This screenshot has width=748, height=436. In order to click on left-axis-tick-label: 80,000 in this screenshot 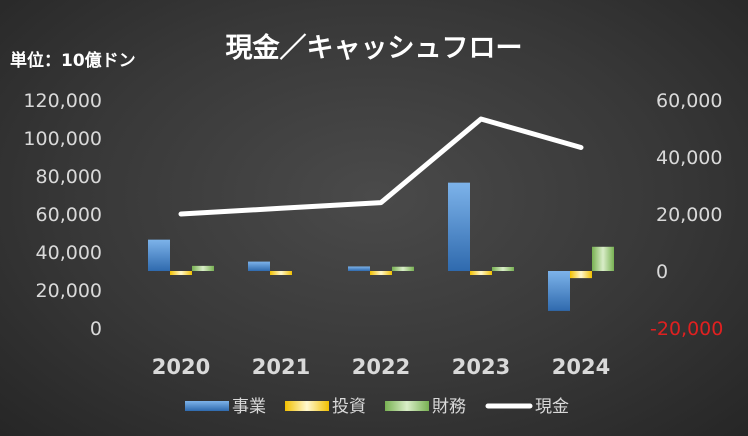, I will do `click(69, 177)`.